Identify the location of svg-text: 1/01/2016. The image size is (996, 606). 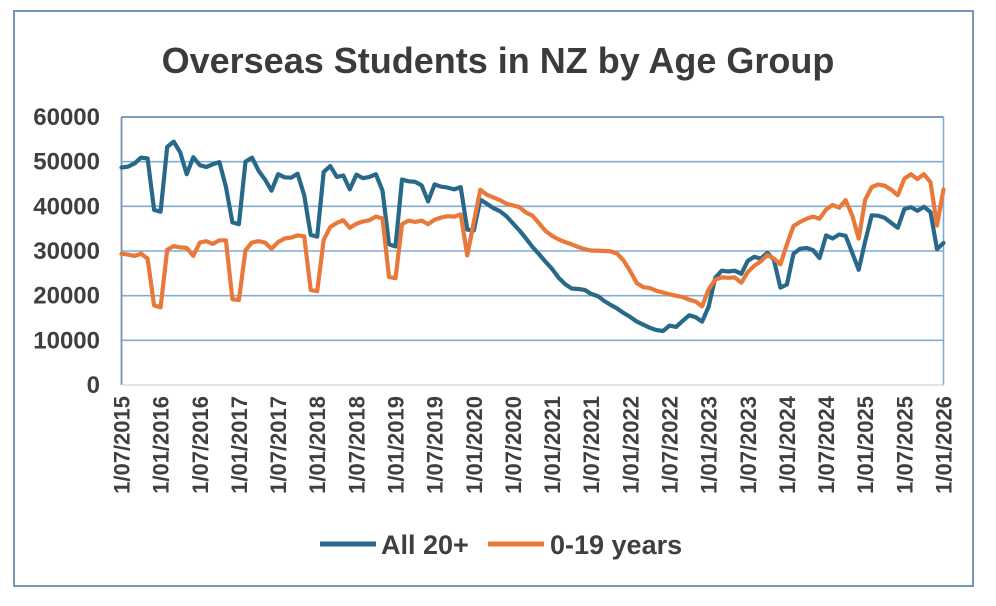
(161, 445).